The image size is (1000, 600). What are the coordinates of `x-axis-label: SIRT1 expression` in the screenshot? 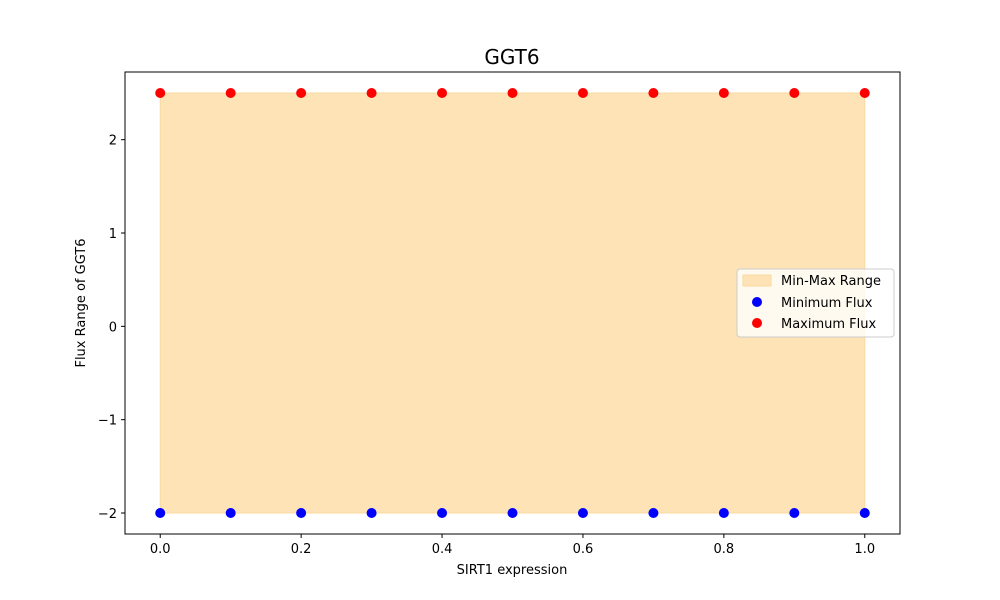 It's located at (512, 570).